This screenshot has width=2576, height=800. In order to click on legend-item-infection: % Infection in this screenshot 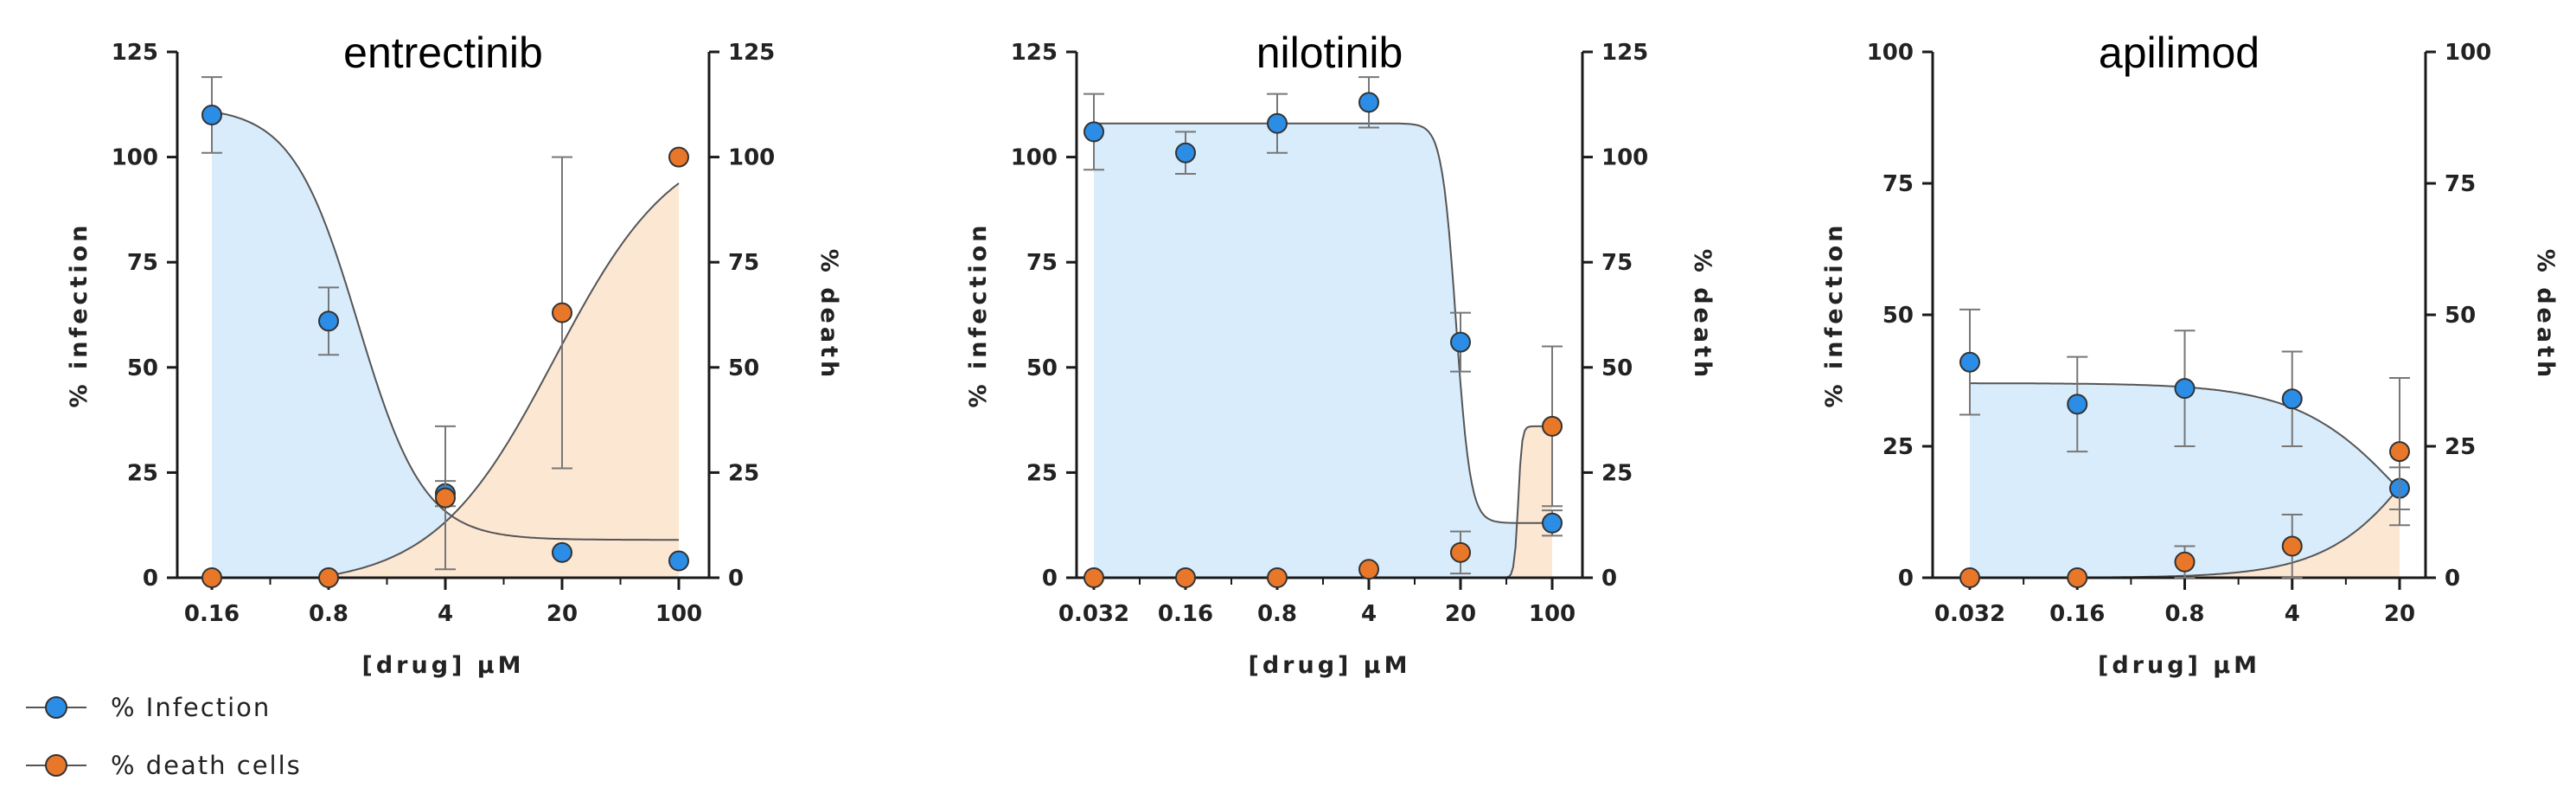, I will do `click(148, 707)`.